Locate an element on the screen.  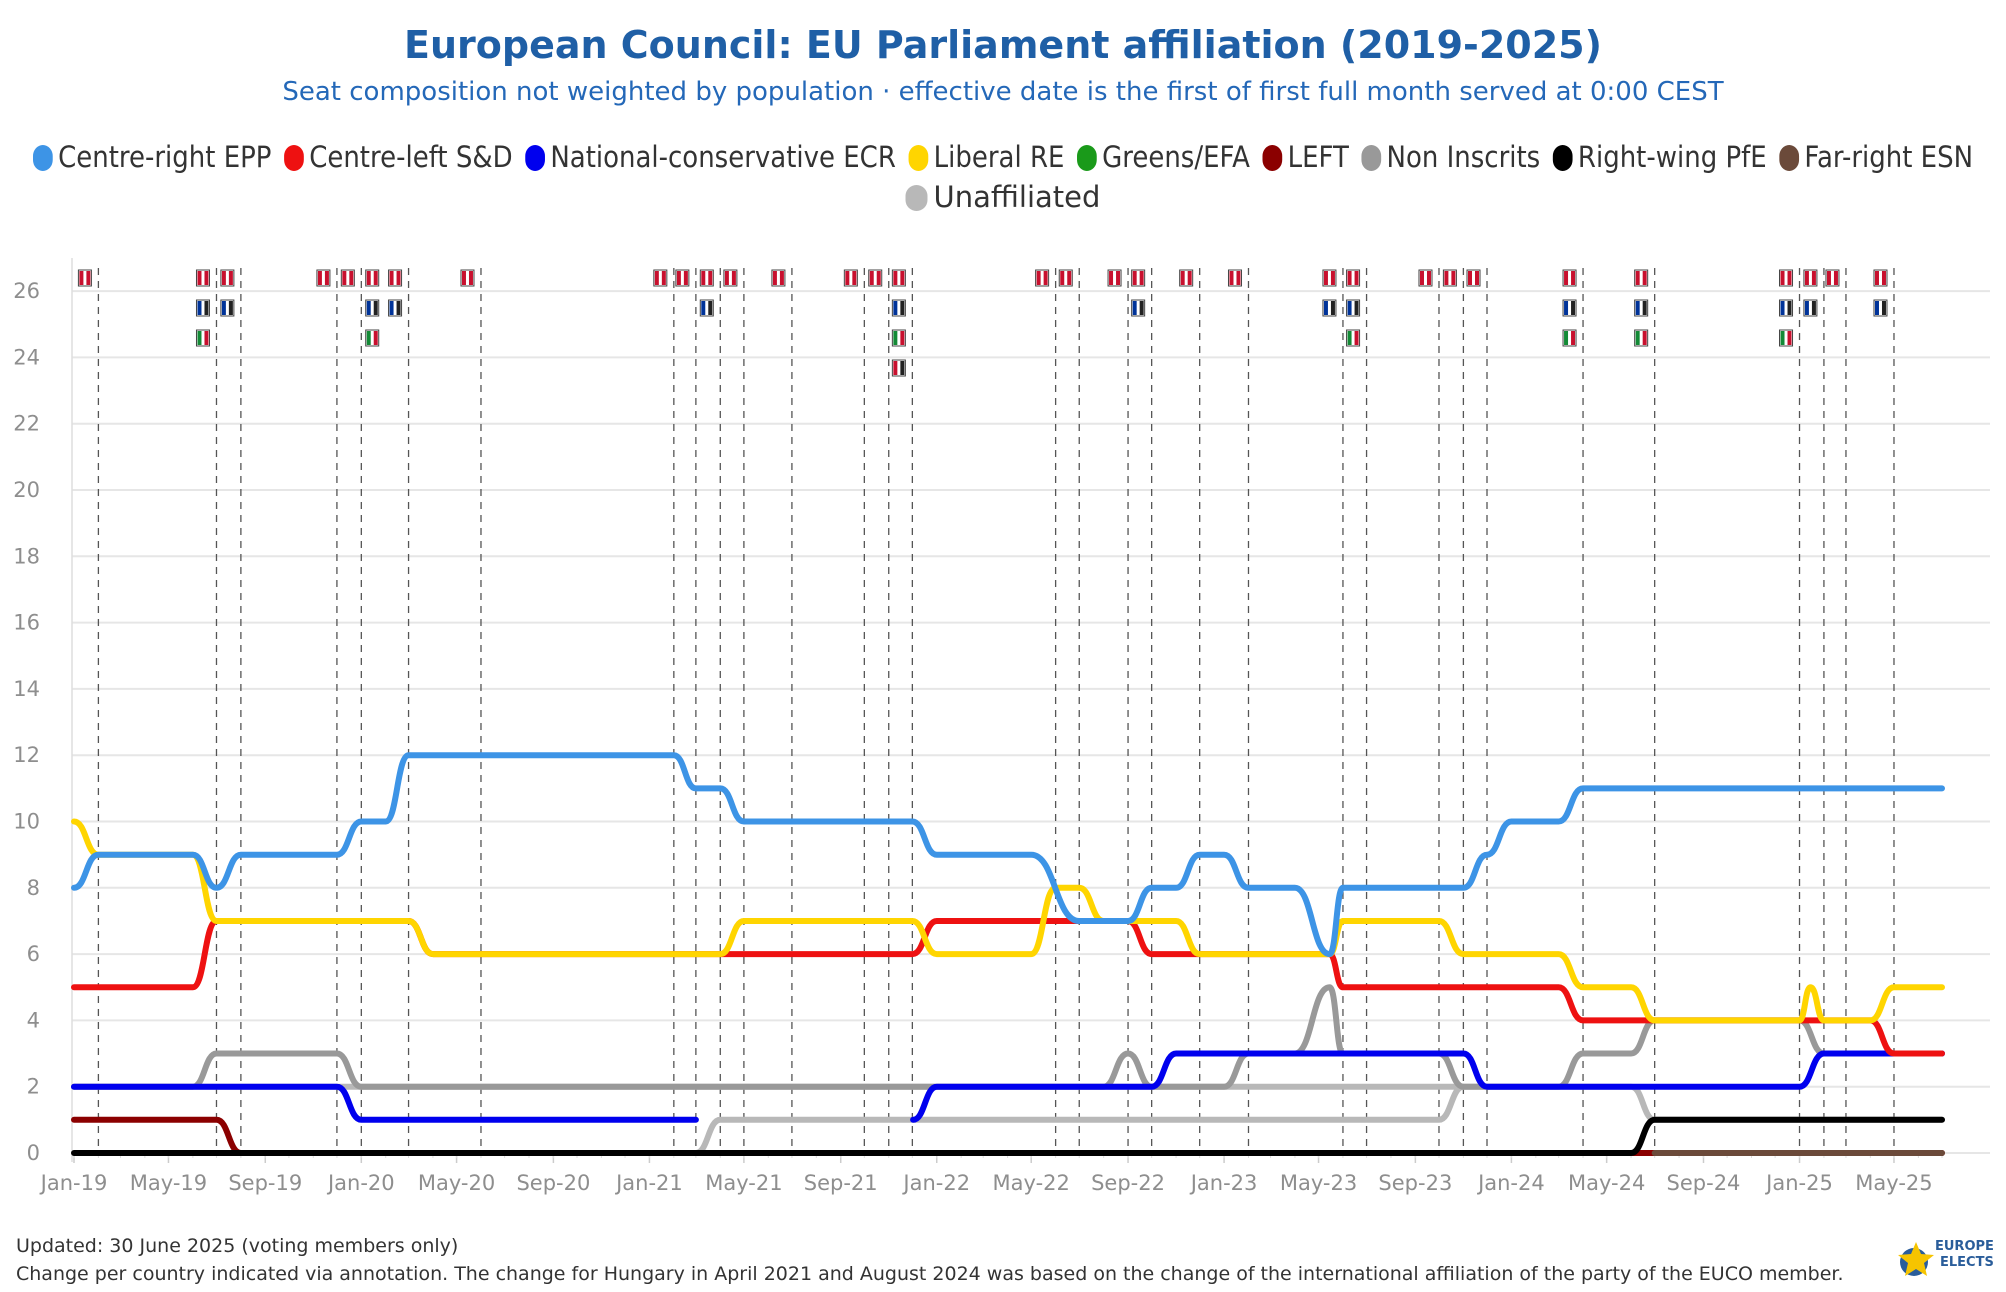
legend-item: Greens/EFA is located at coordinates (1163, 158).